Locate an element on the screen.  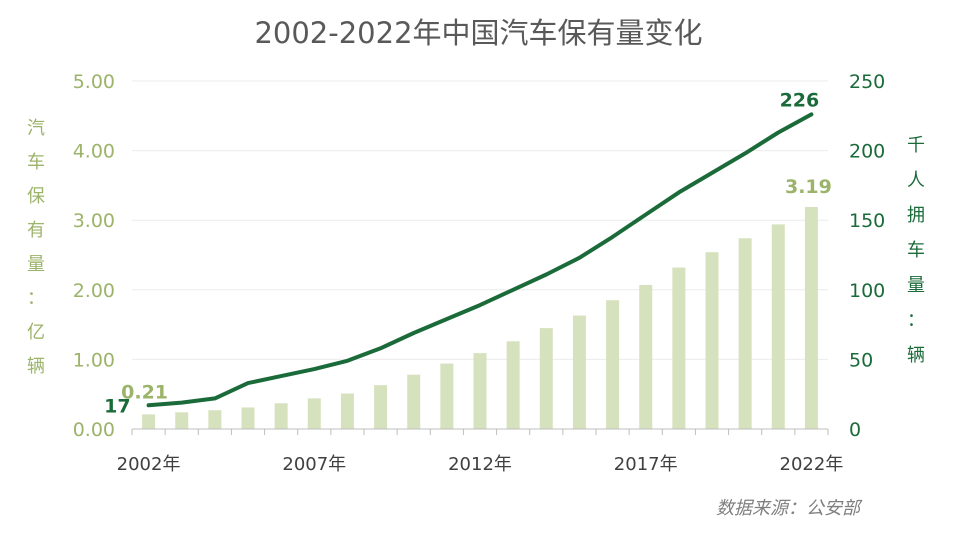
data-source: 数据来源：公安部 is located at coordinates (788, 508).